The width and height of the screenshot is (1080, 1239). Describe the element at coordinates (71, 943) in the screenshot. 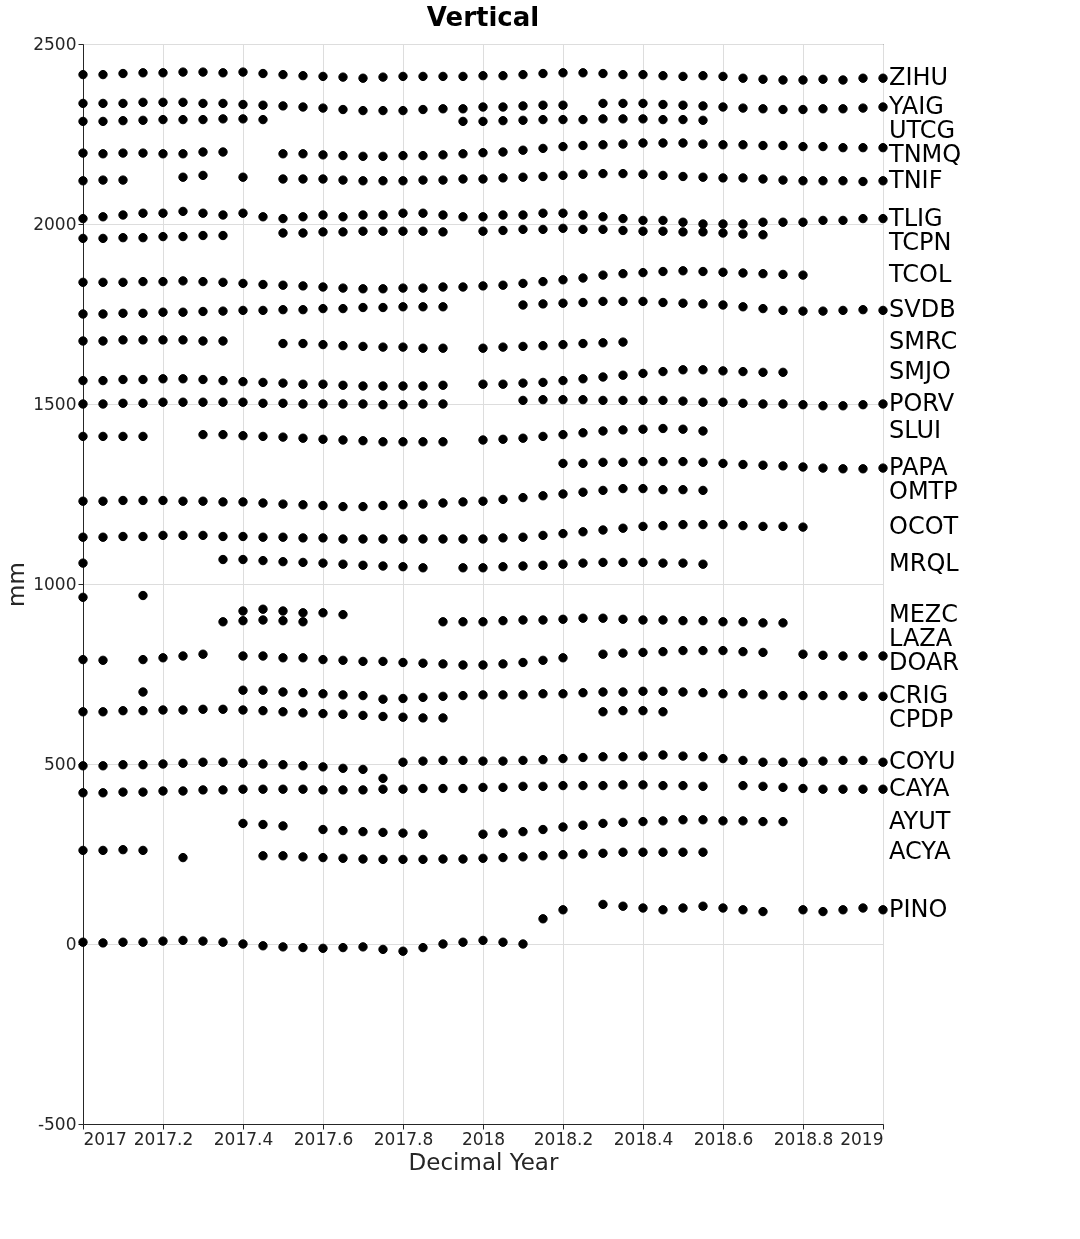

I see `y-tick-label: 0` at that location.